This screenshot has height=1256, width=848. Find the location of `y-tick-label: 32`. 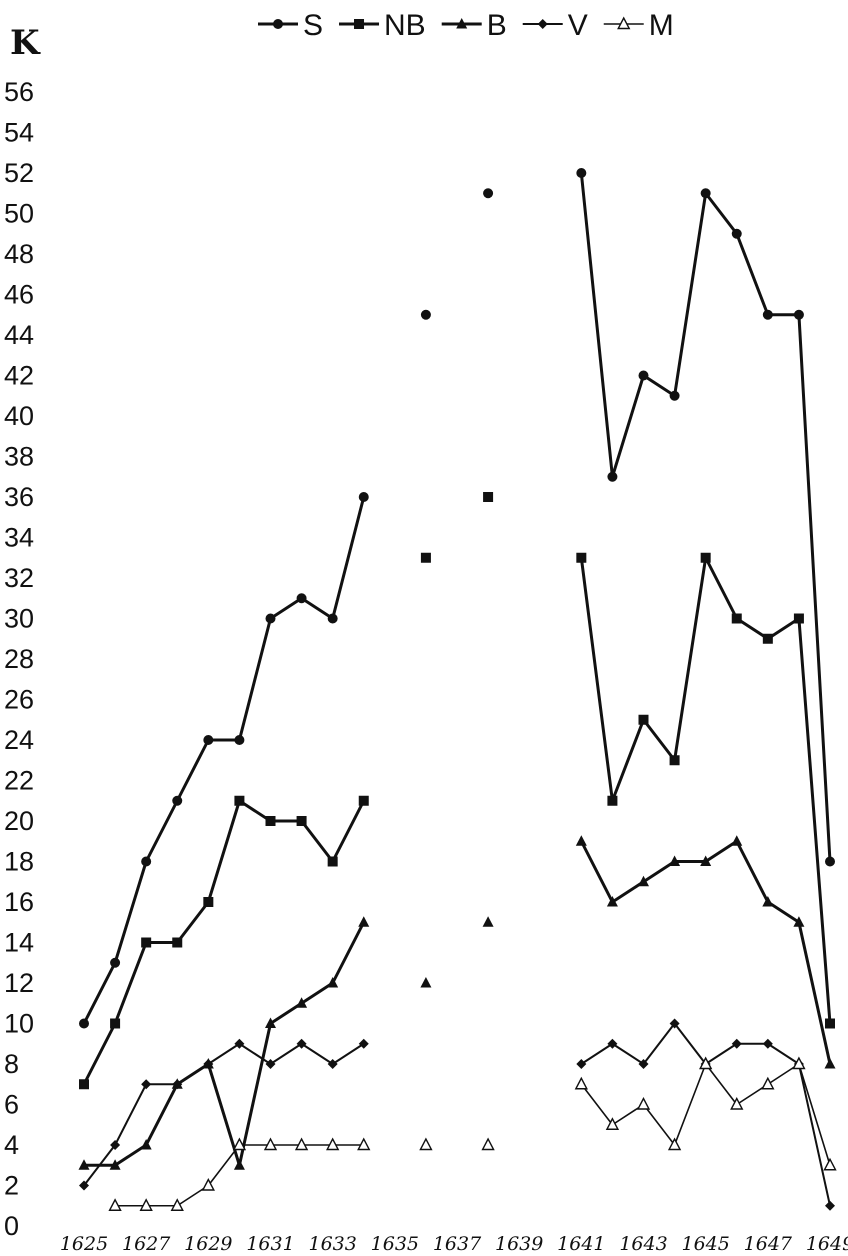

y-tick-label: 32 is located at coordinates (19, 578).